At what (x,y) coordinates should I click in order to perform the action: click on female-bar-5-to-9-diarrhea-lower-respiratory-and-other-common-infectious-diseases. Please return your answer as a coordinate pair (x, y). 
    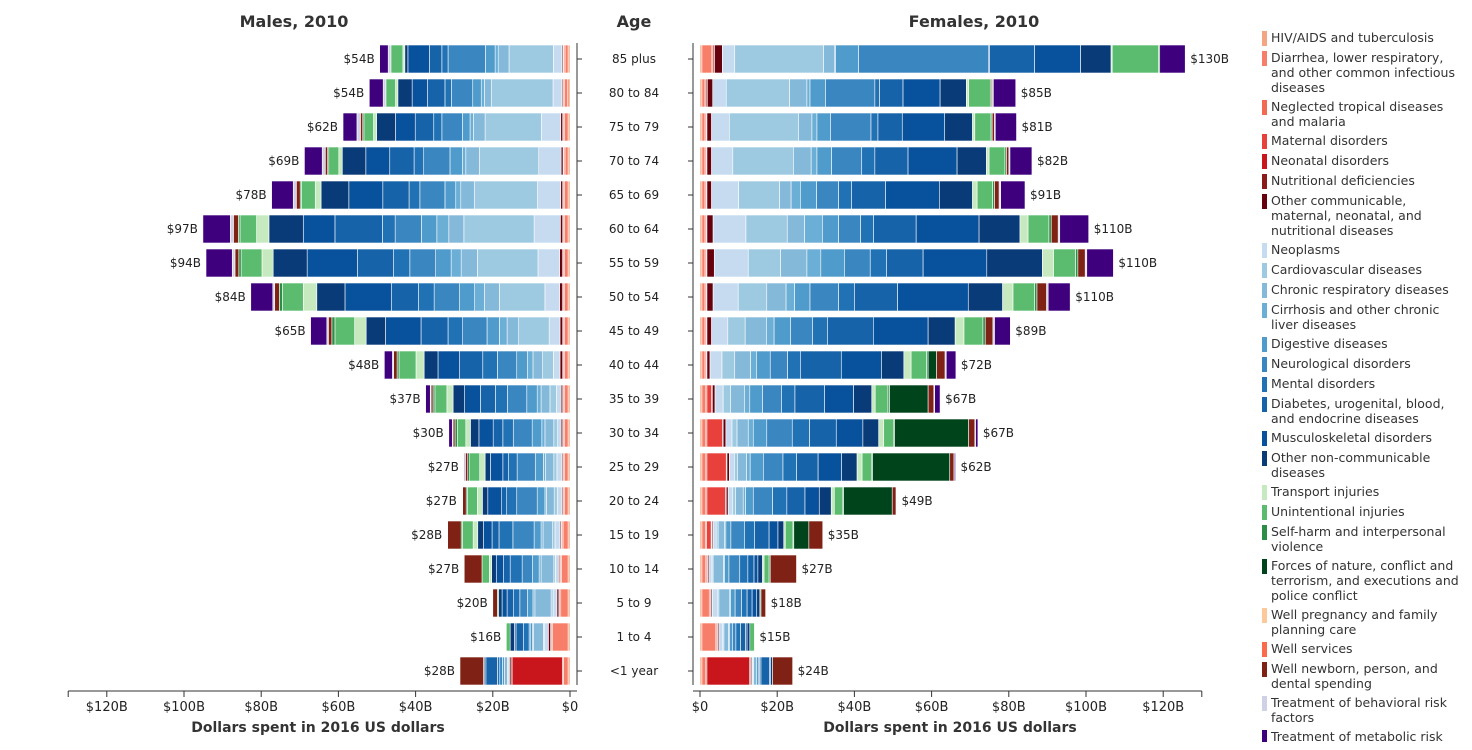
    Looking at the image, I should click on (705, 603).